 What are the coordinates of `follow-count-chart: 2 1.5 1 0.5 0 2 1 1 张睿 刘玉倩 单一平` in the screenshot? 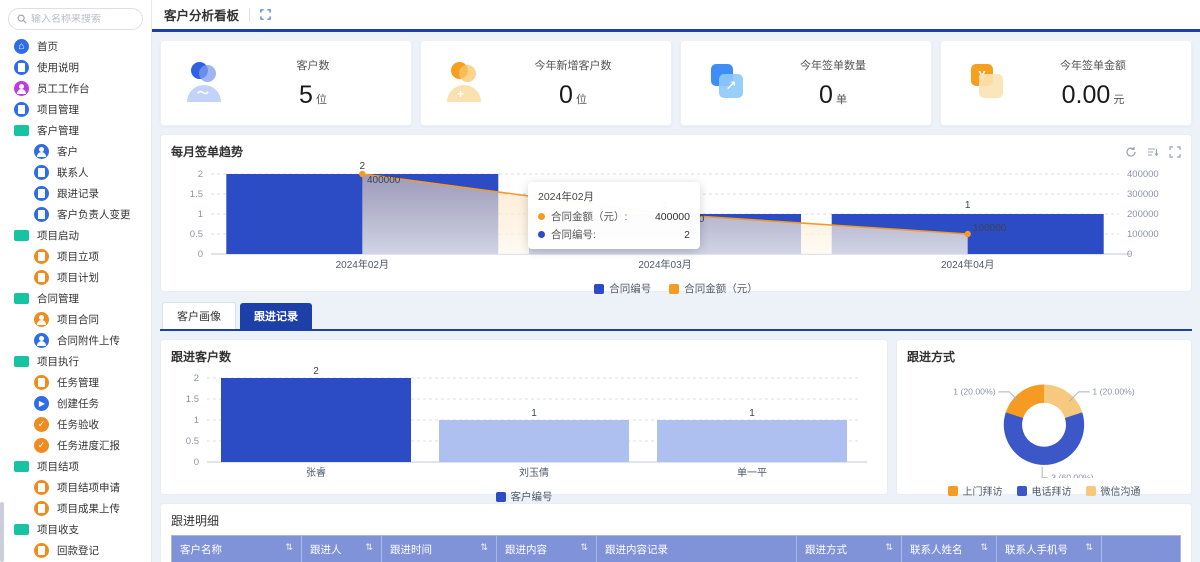 It's located at (524, 424).